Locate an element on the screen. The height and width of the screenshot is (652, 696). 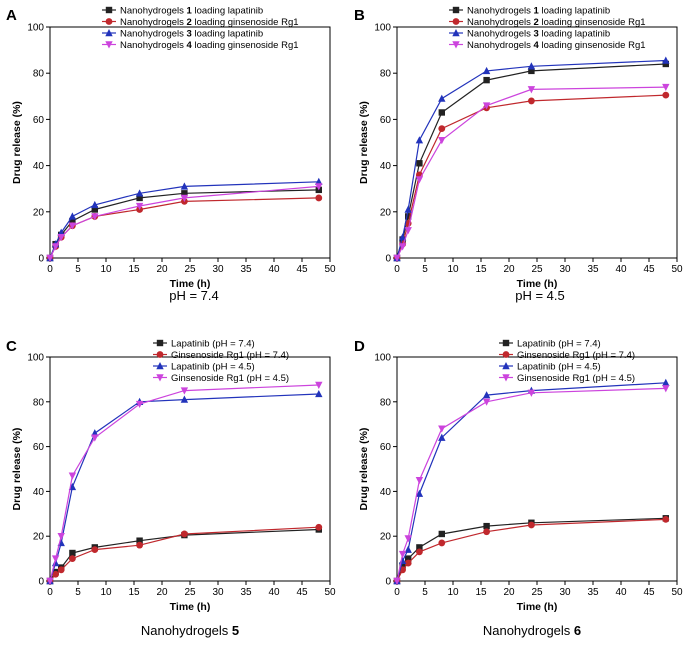
legend-label: Ginsenoside Rg1 (pH = 7.4) is located at coordinates (576, 355).